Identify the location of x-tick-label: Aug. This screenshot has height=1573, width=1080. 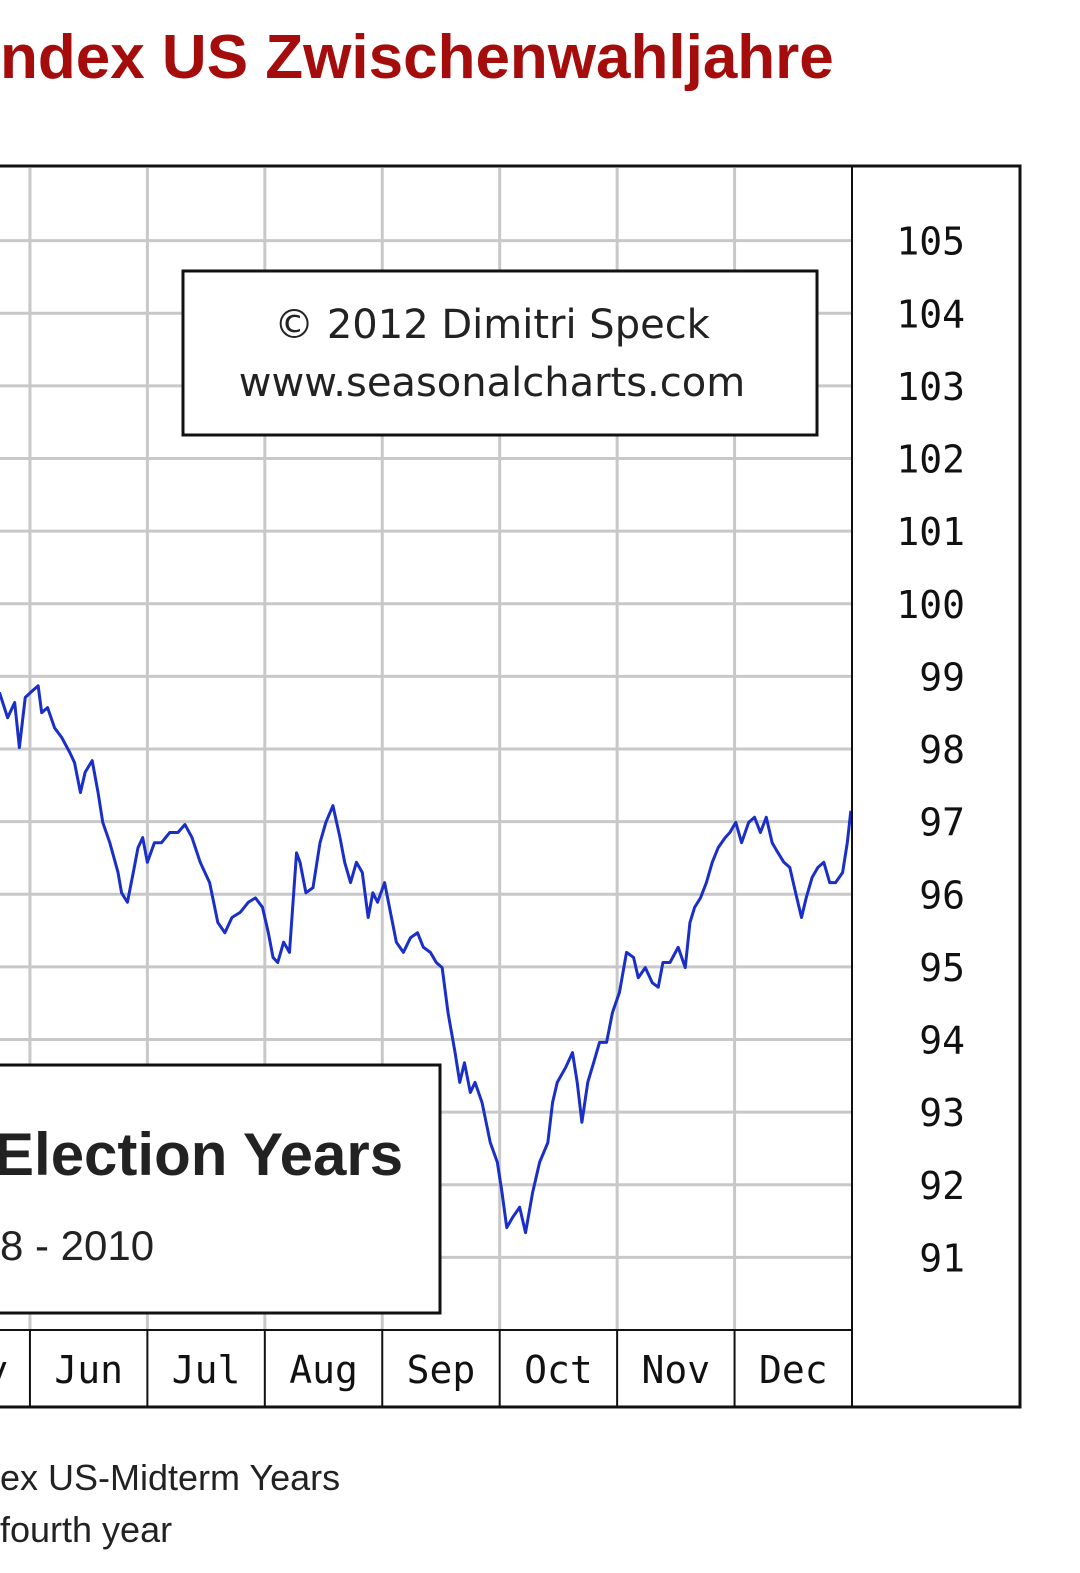
(323, 1370).